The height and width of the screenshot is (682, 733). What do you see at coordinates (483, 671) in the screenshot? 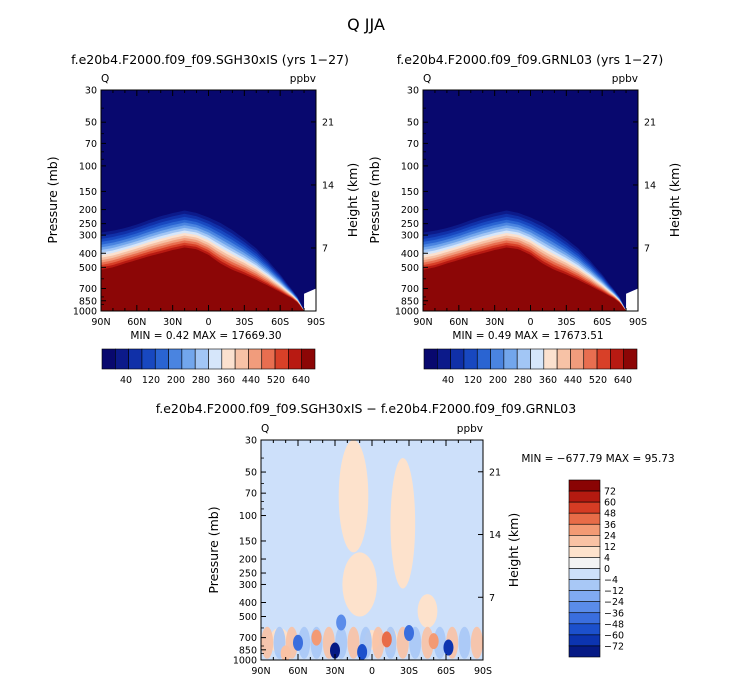
I see `diff-xtick-label: 90S` at bounding box center [483, 671].